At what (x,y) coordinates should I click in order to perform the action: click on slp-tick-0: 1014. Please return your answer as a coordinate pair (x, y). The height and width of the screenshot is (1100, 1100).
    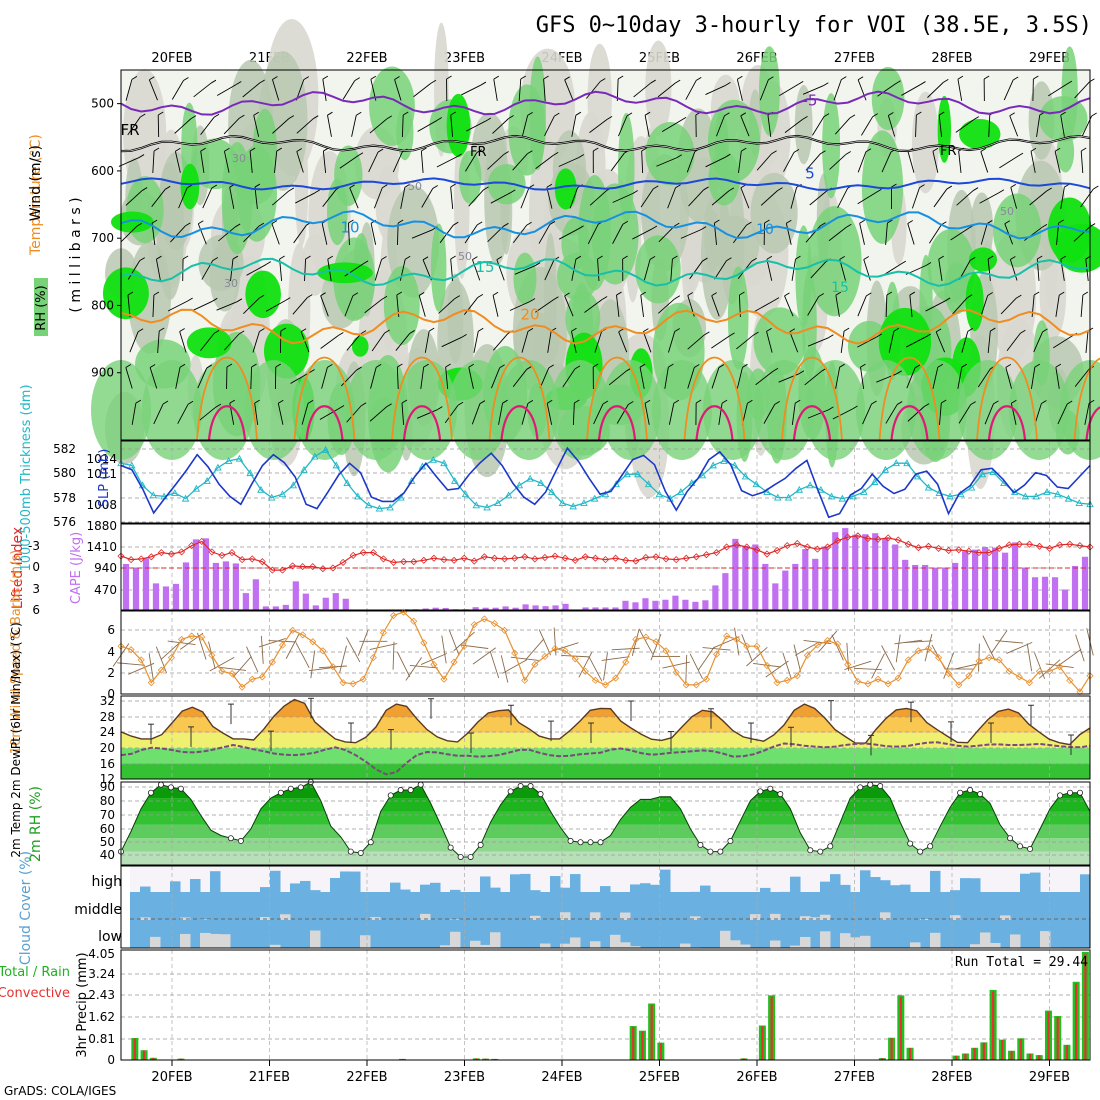
    Looking at the image, I should click on (101, 459).